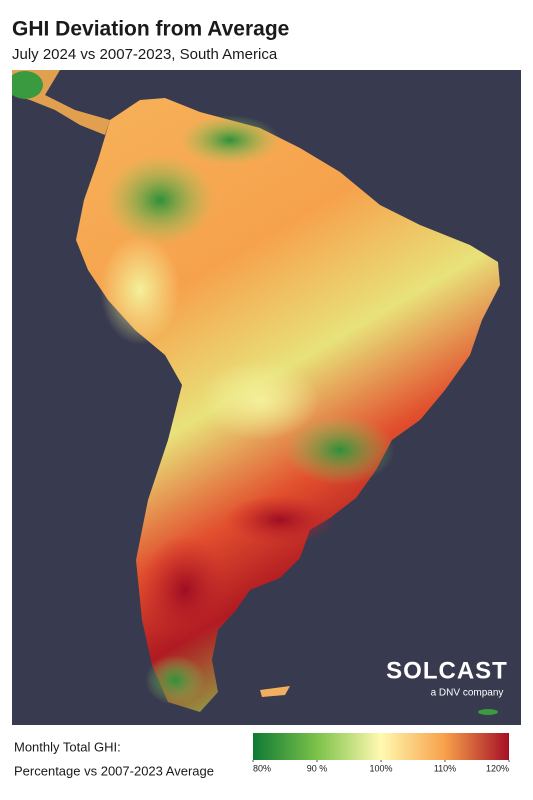 This screenshot has height=800, width=533. Describe the element at coordinates (67, 746) in the screenshot. I see `legend-title: Monthly Total GHI:` at that location.